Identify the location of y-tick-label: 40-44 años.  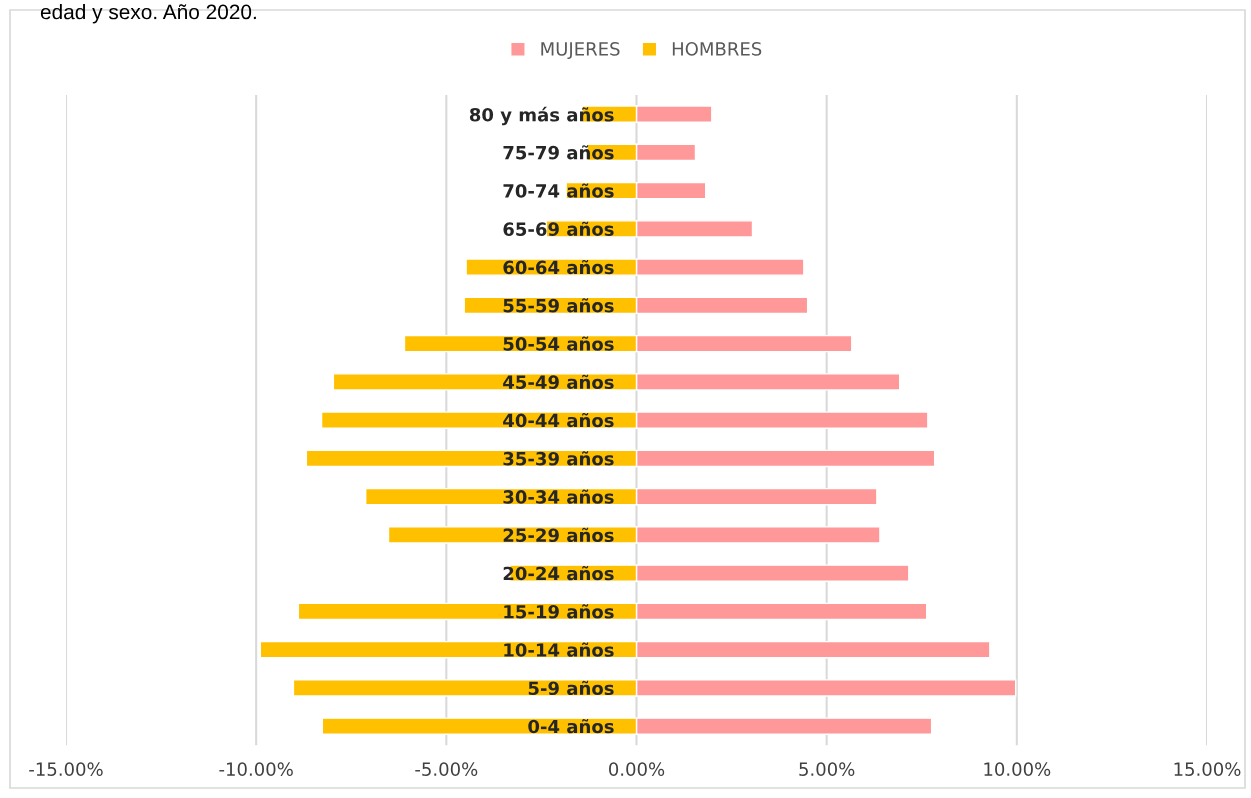
(558, 420).